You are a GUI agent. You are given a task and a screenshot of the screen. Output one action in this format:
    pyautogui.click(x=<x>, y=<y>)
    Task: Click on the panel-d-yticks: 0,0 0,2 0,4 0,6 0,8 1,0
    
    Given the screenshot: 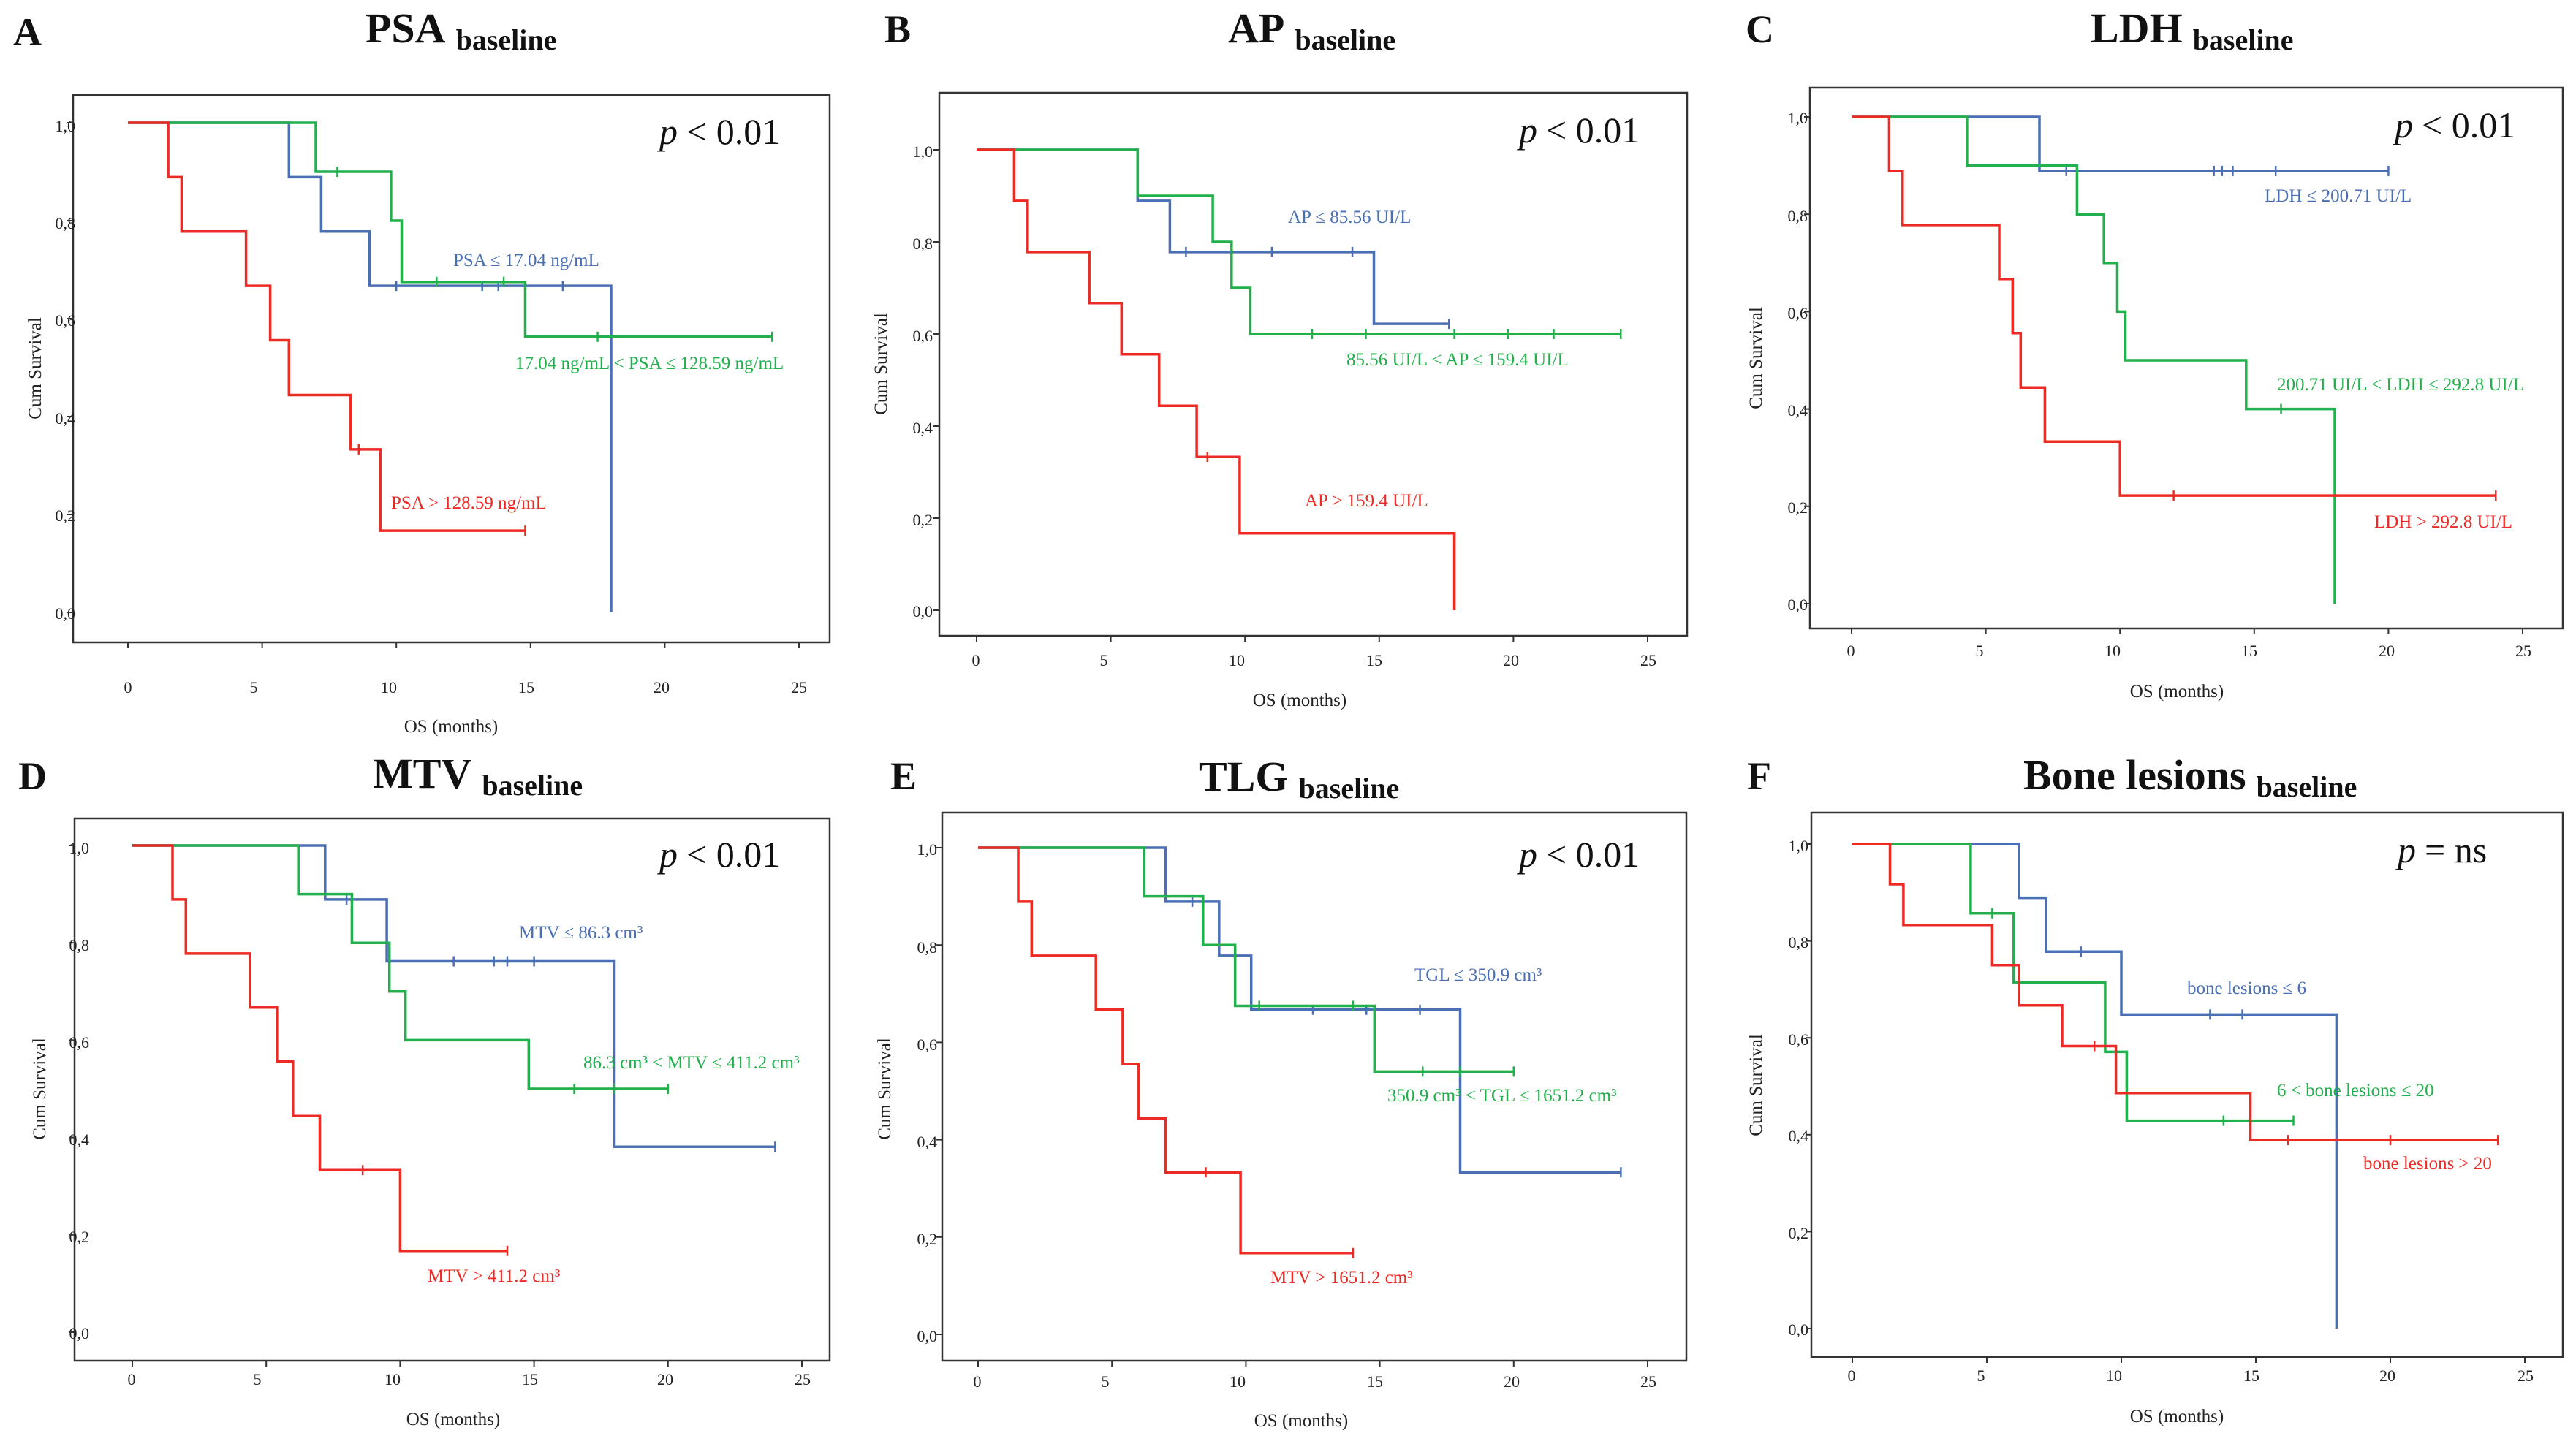 What is the action you would take?
    pyautogui.click(x=79, y=1090)
    